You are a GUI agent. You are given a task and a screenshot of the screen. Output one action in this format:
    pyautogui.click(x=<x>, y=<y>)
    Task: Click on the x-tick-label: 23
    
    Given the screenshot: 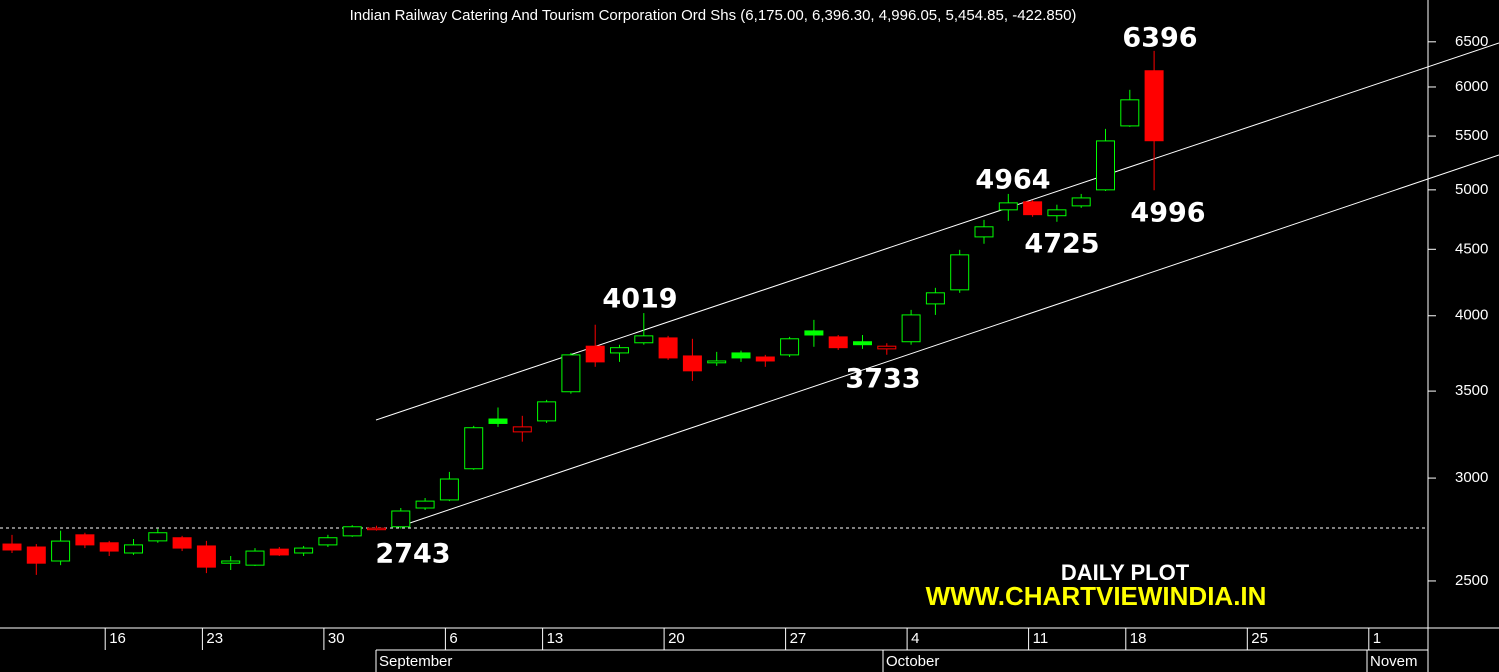 What is the action you would take?
    pyautogui.click(x=214, y=638)
    